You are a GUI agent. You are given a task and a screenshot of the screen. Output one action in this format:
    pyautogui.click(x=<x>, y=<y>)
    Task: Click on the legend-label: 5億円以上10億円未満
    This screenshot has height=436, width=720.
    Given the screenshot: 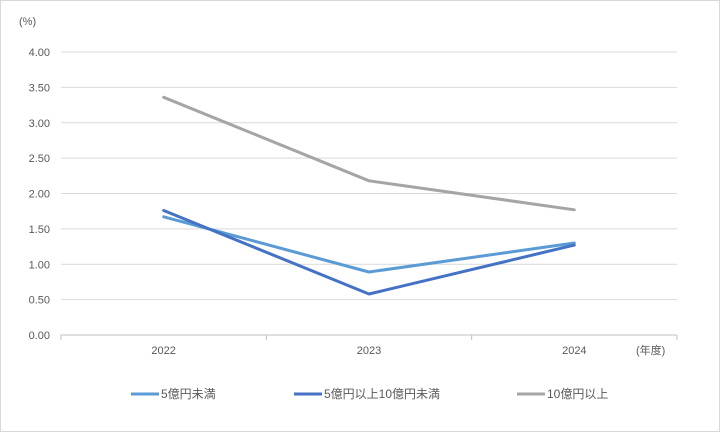 What is the action you would take?
    pyautogui.click(x=382, y=394)
    